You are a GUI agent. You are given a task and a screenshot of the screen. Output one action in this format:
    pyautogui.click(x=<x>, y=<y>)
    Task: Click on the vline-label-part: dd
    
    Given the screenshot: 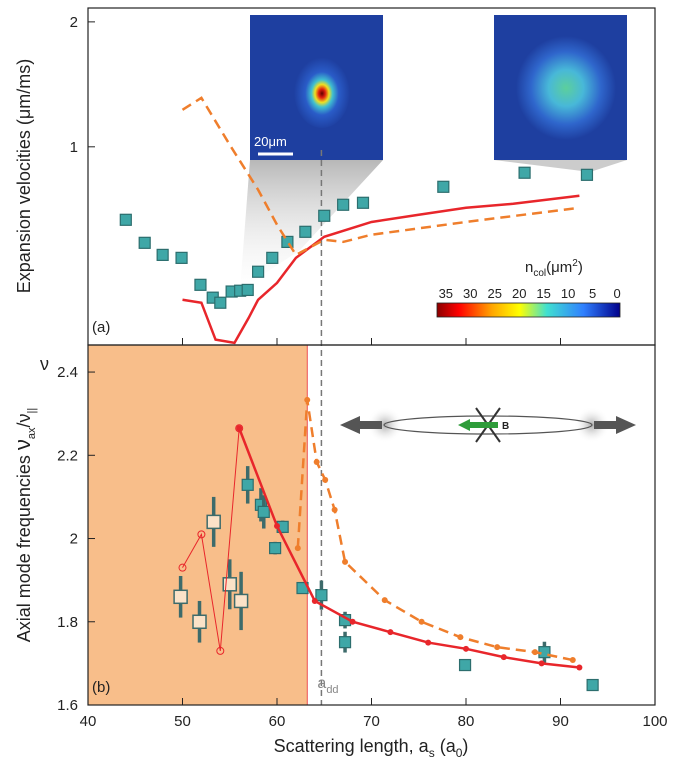 What is the action you would take?
    pyautogui.click(x=332, y=690)
    